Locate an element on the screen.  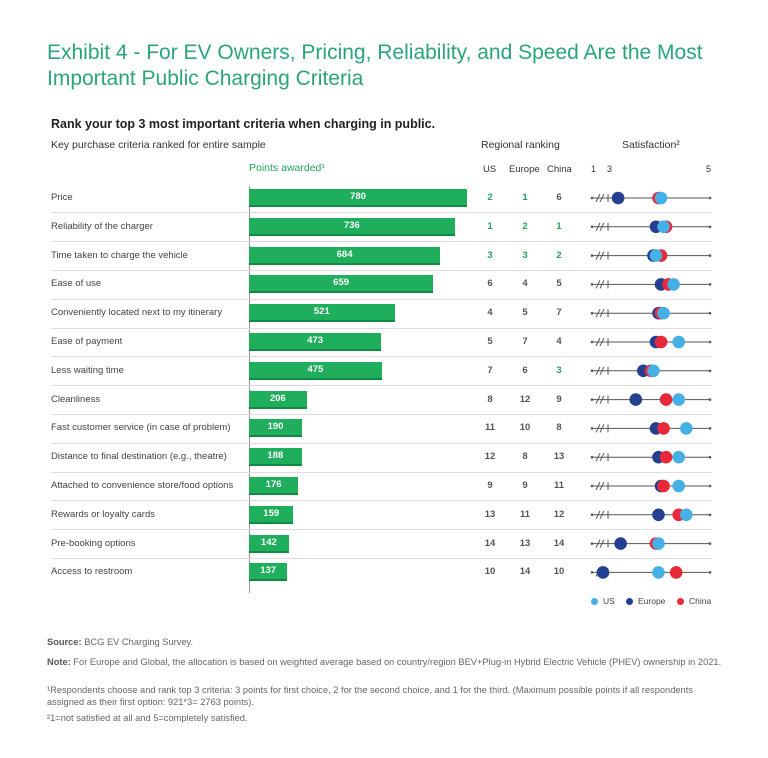
europe-rank: 8 is located at coordinates (525, 457).